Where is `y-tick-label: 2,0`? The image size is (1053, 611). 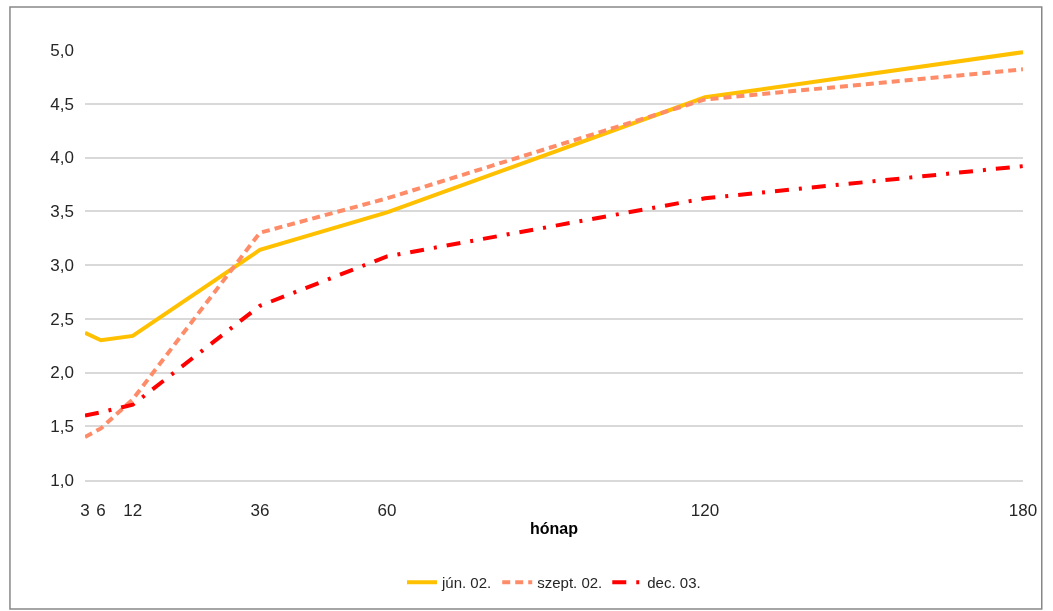
y-tick-label: 2,0 is located at coordinates (62, 373).